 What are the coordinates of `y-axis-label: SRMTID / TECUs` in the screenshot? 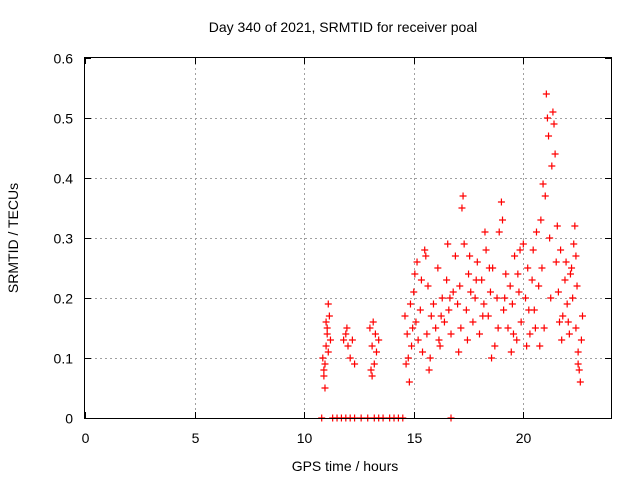 It's located at (13, 238).